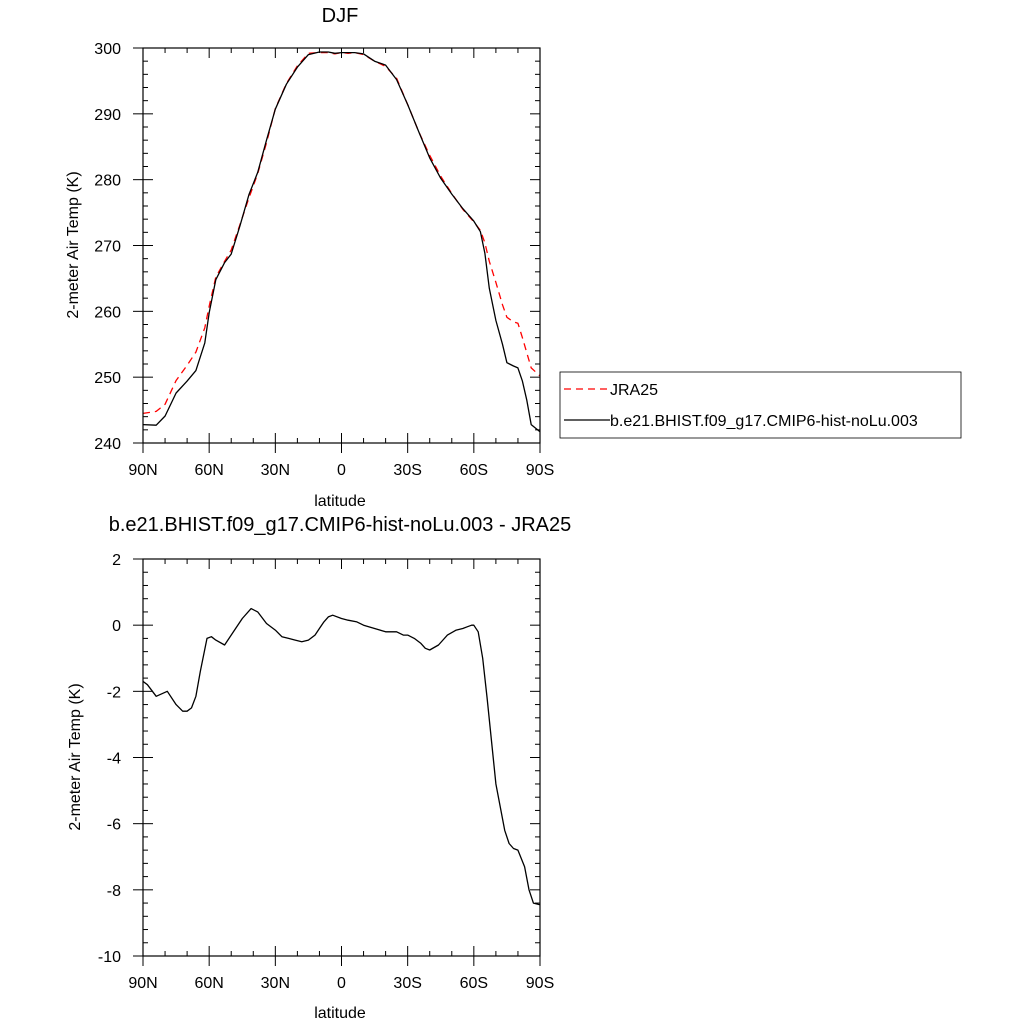  I want to click on y-tick-label: 270, so click(107, 247).